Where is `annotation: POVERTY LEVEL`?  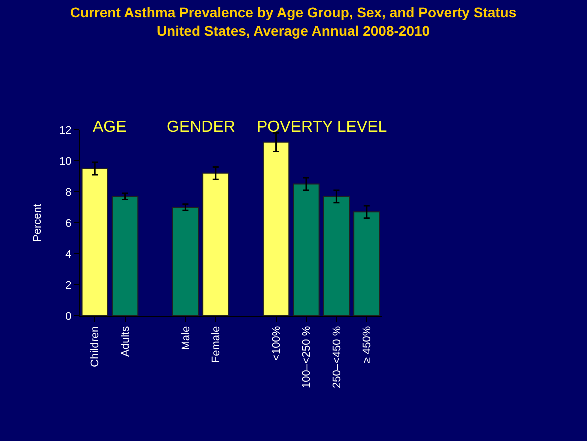
annotation: POVERTY LEVEL is located at coordinates (322, 127).